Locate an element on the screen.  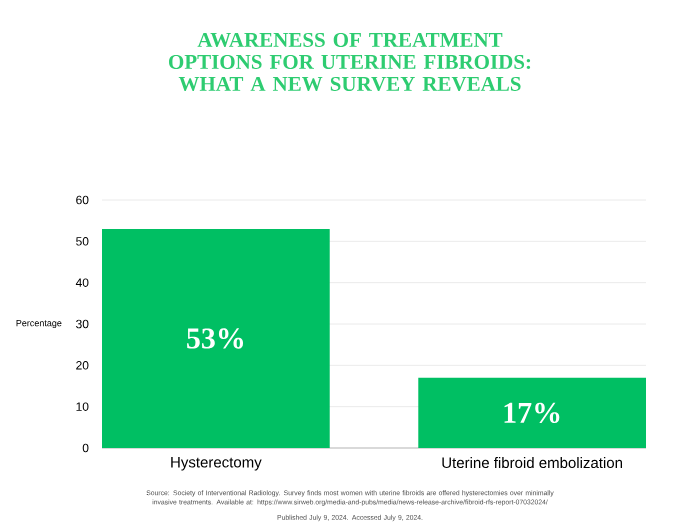
data-label: 17% is located at coordinates (532, 413).